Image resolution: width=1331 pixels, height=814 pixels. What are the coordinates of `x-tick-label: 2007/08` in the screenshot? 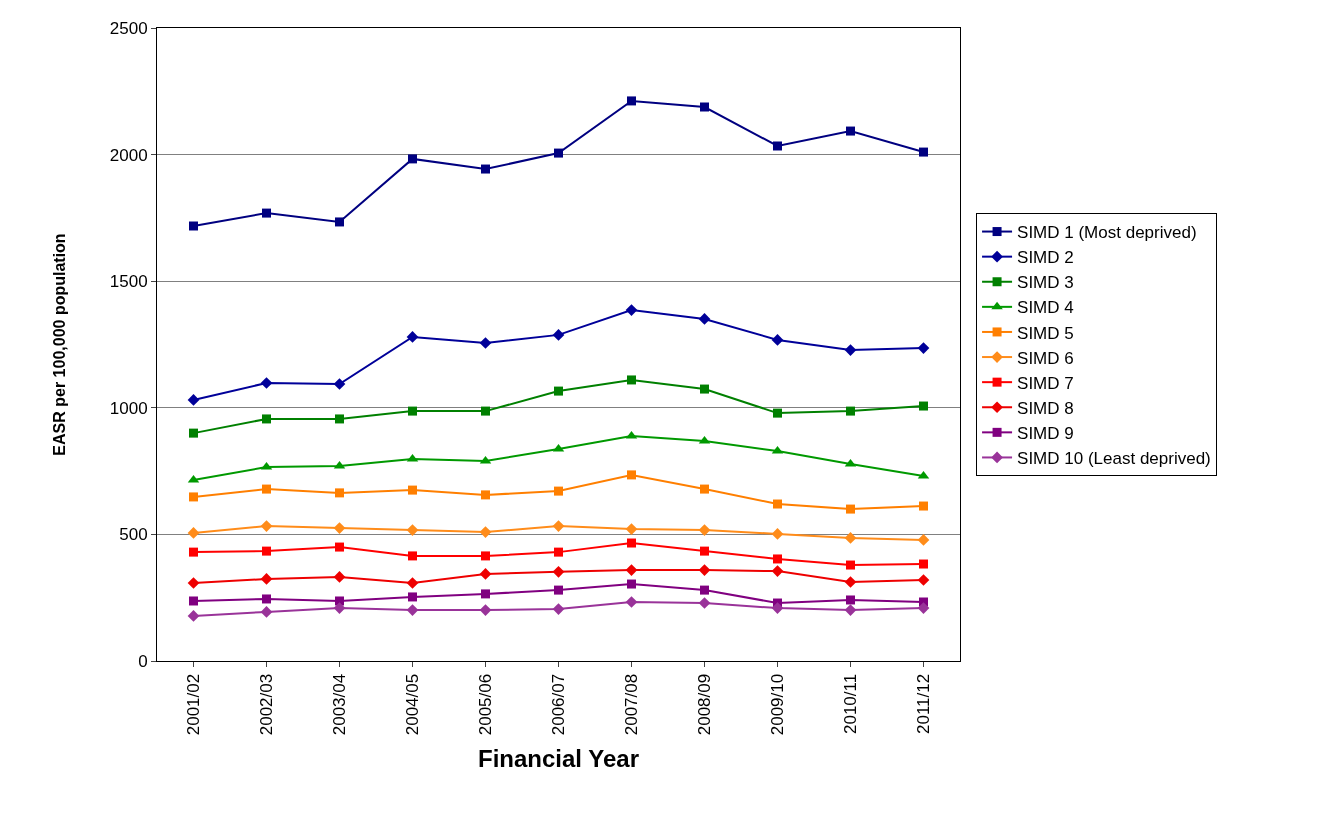 It's located at (632, 704).